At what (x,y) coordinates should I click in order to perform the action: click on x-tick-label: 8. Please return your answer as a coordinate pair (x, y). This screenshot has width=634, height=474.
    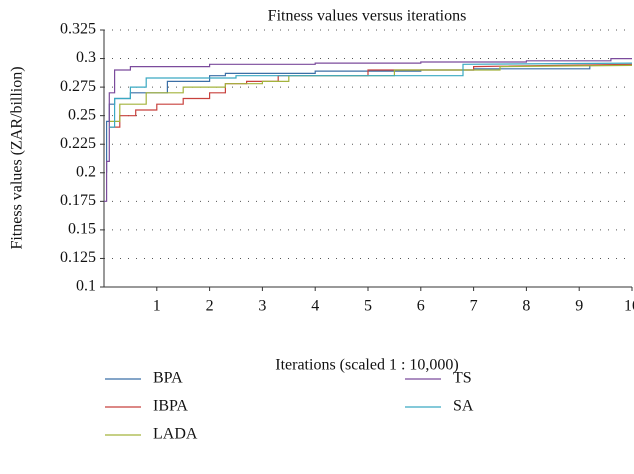
    Looking at the image, I should click on (526, 306).